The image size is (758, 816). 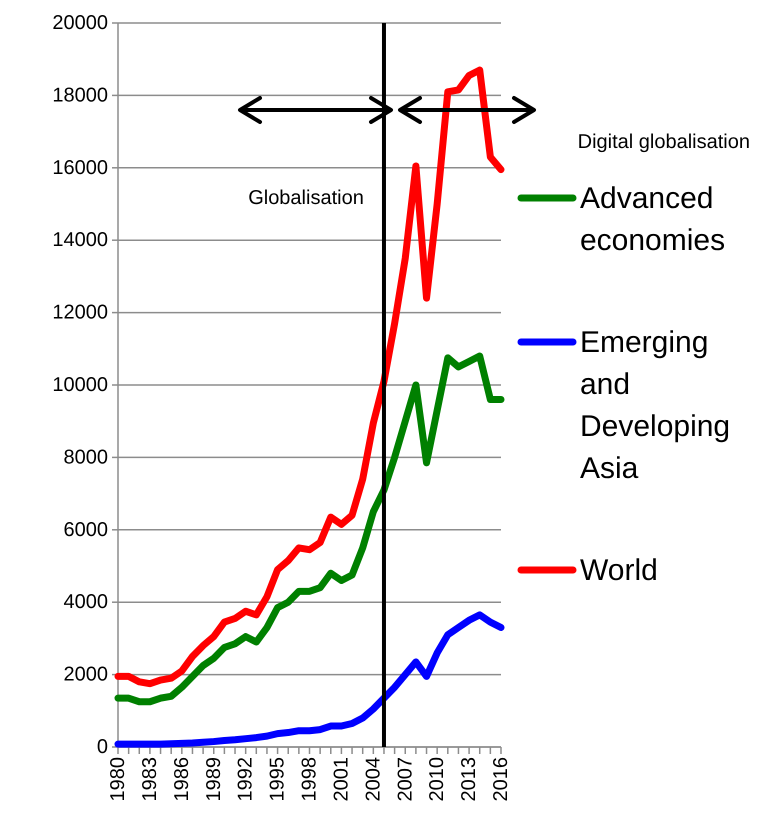 What do you see at coordinates (277, 779) in the screenshot?
I see `x-tick-label: 1995` at bounding box center [277, 779].